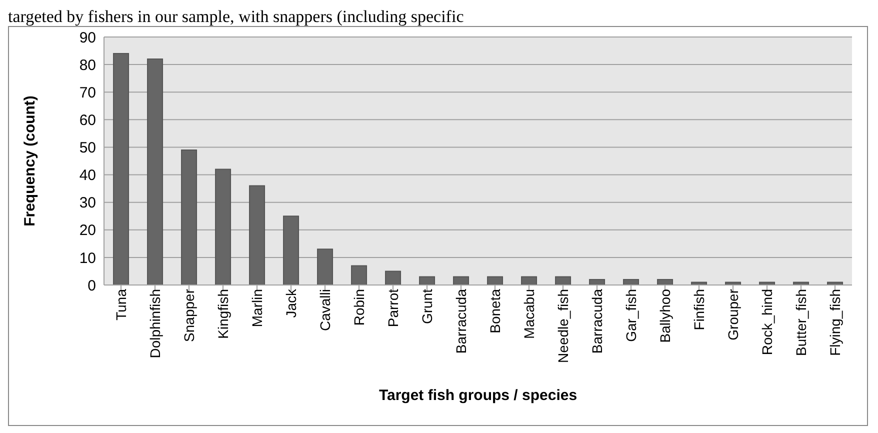  What do you see at coordinates (154, 323) in the screenshot?
I see `x-tick-label: Dolphinfish` at bounding box center [154, 323].